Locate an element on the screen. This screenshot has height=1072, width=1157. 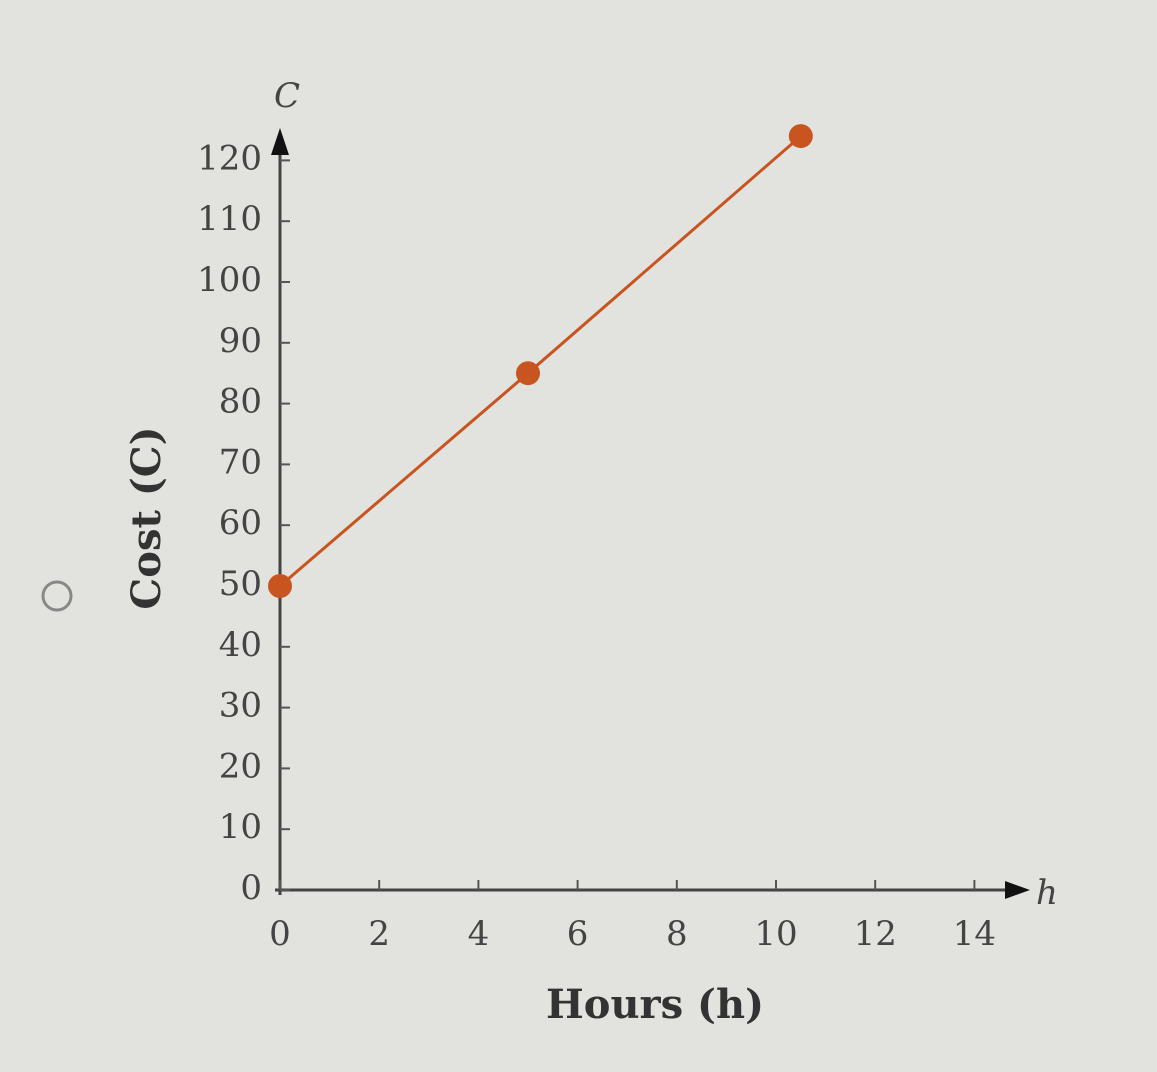
y-tick-label: 50 is located at coordinates (240, 584).